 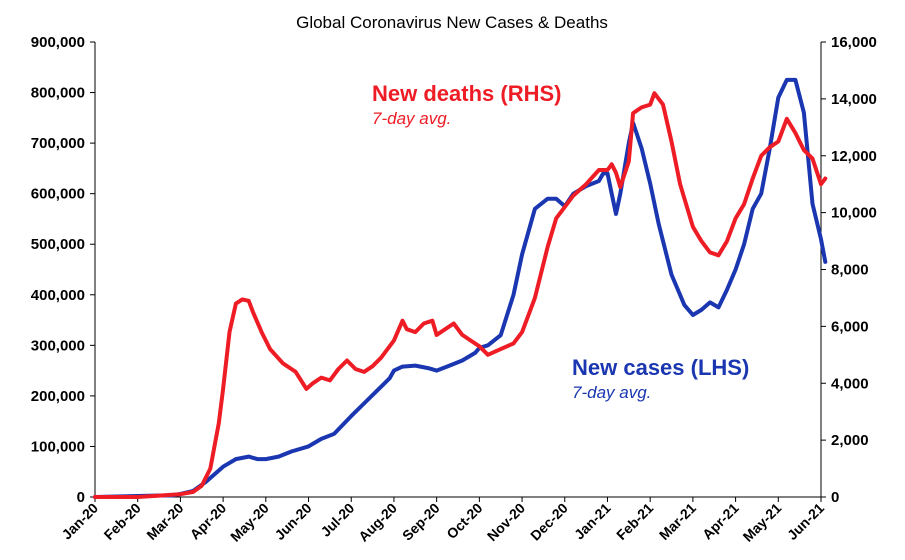 I want to click on deaths-annotation-title: New deaths (RHS), so click(x=466, y=93).